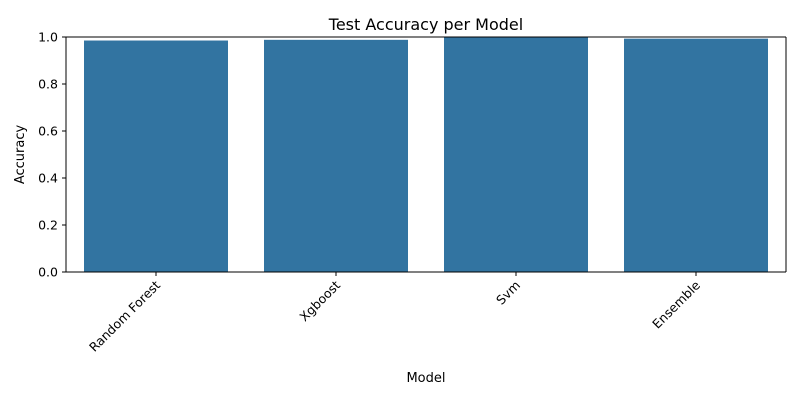 This screenshot has width=800, height=400. Describe the element at coordinates (516, 154) in the screenshot. I see `bar-svm` at that location.